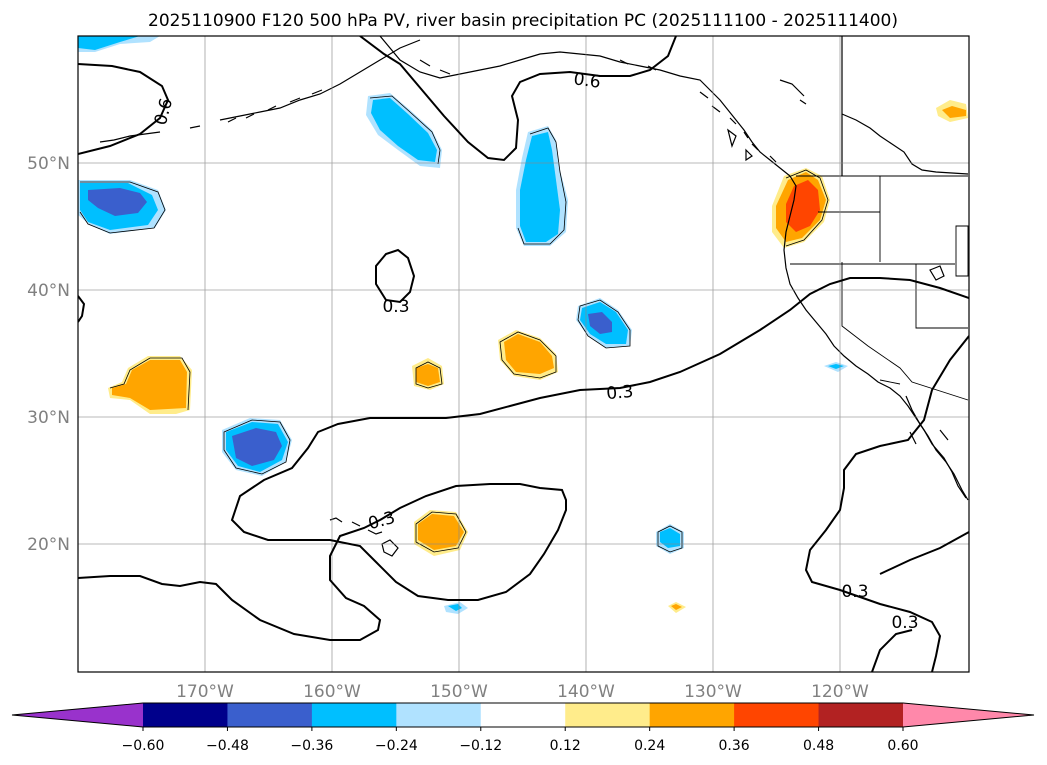  Describe the element at coordinates (879, 288) in the screenshot. I see `political-borders` at that location.